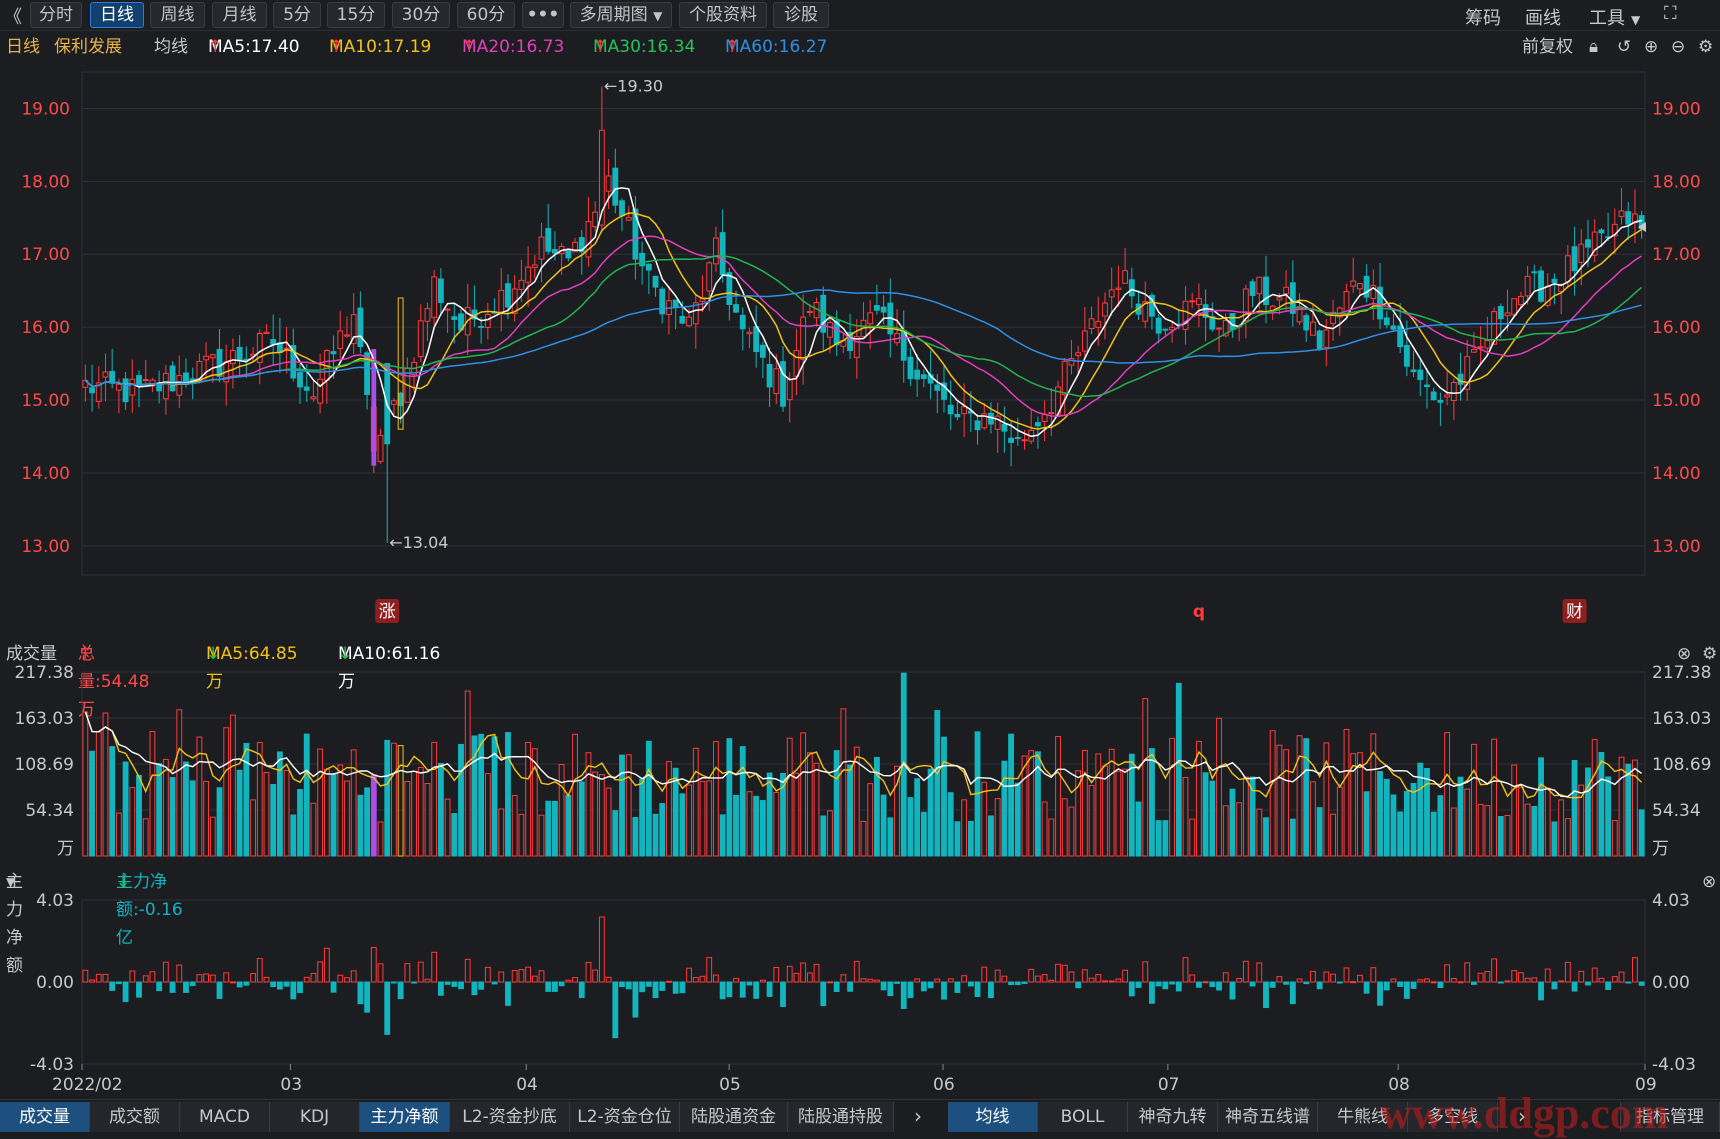 Image resolution: width=1720 pixels, height=1139 pixels. Describe the element at coordinates (405, 1117) in the screenshot. I see `indicator-tab-4: 主力净额` at that location.